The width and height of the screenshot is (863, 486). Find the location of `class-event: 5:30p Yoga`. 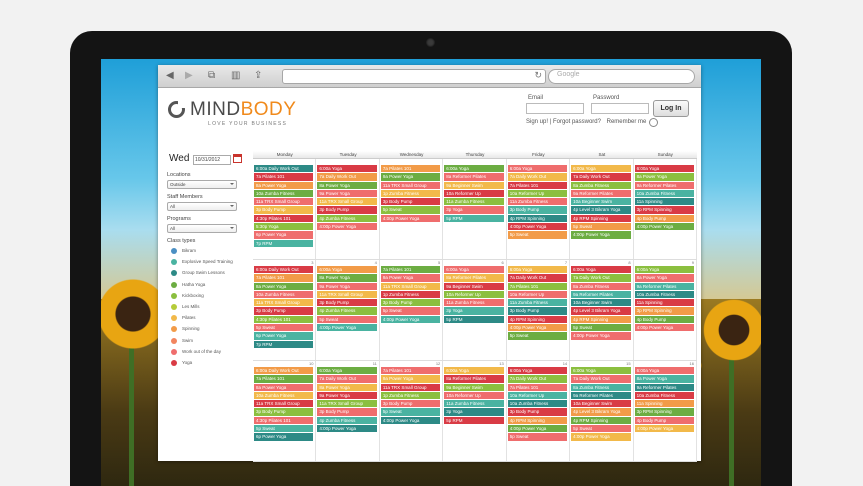

class-event: 5:30p Yoga is located at coordinates (284, 227).